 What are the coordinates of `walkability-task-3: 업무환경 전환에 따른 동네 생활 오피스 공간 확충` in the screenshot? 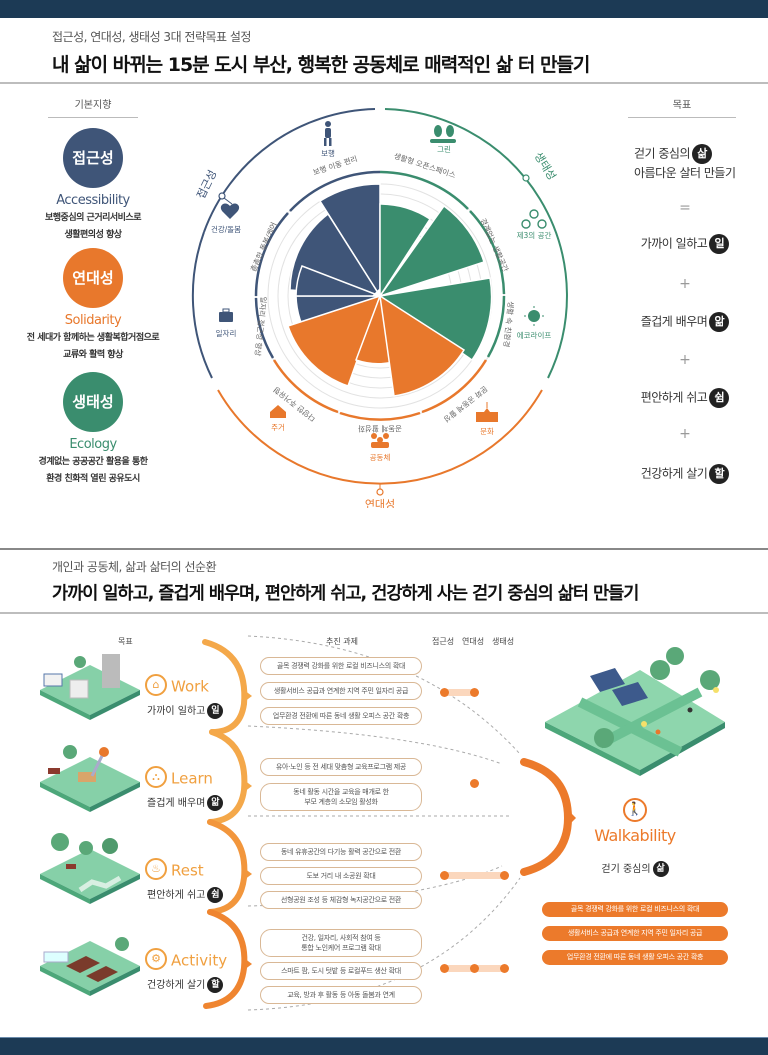 It's located at (635, 957).